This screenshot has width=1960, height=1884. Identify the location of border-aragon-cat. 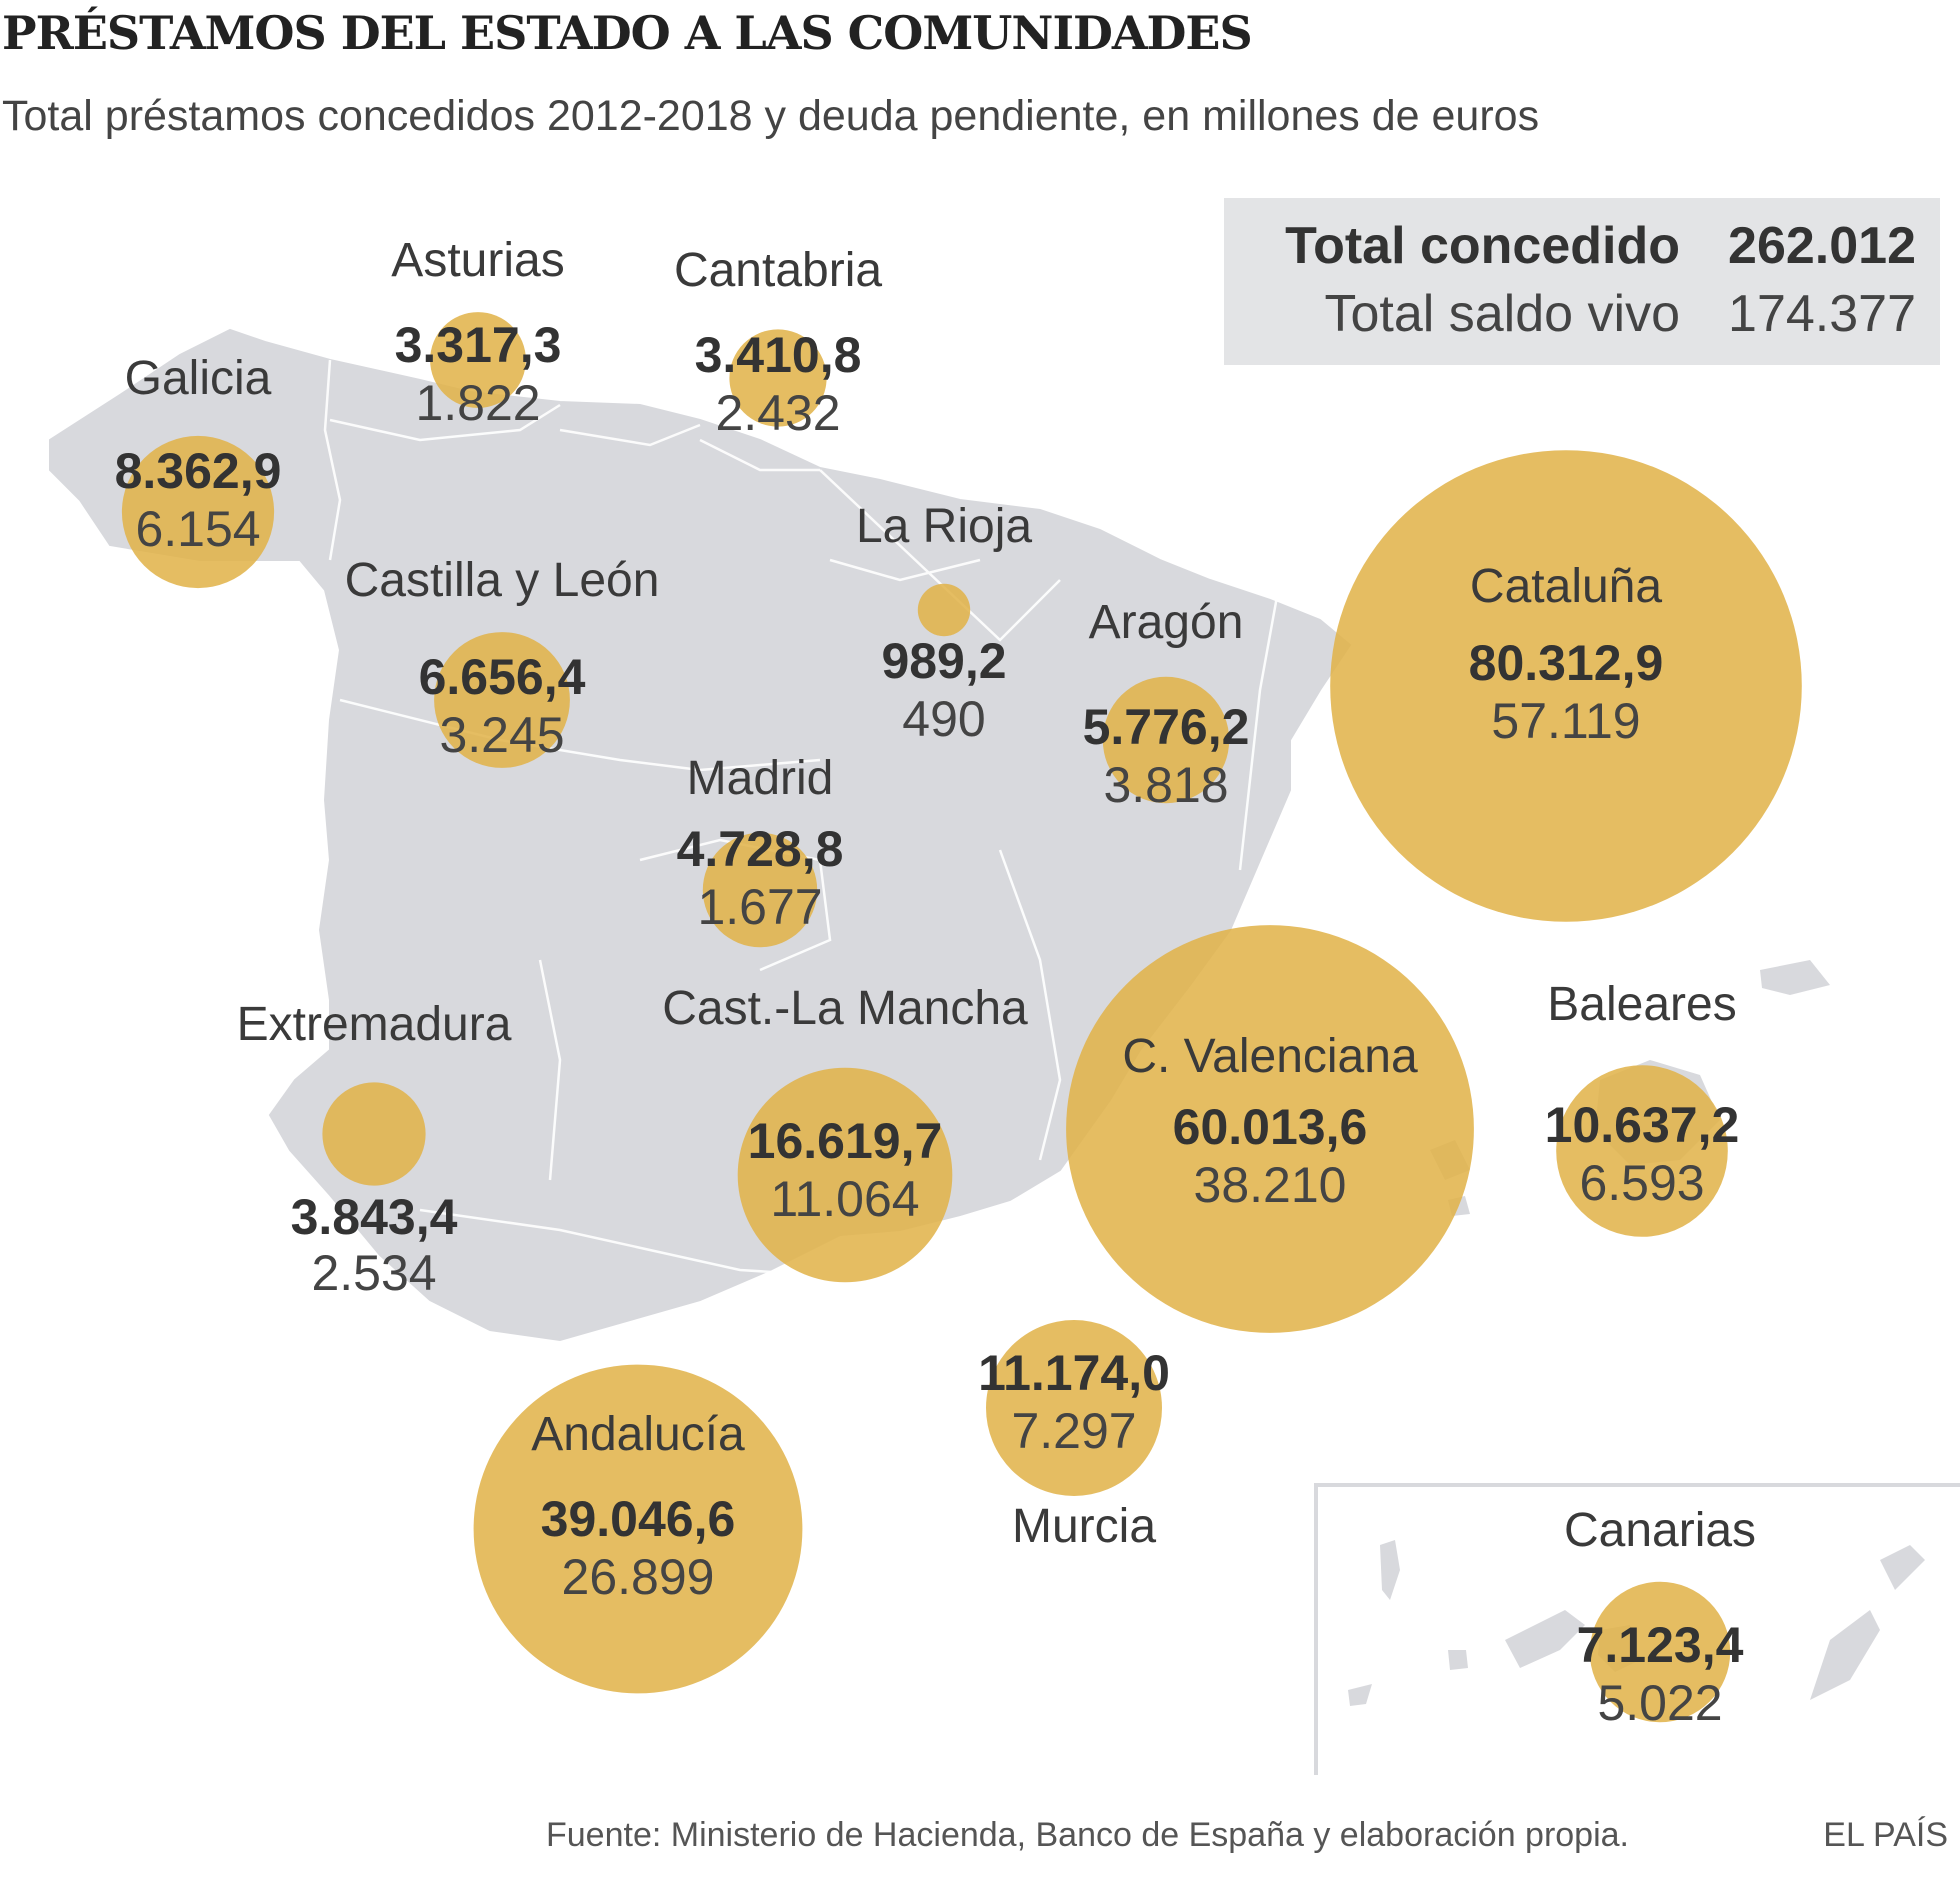
(1260, 725).